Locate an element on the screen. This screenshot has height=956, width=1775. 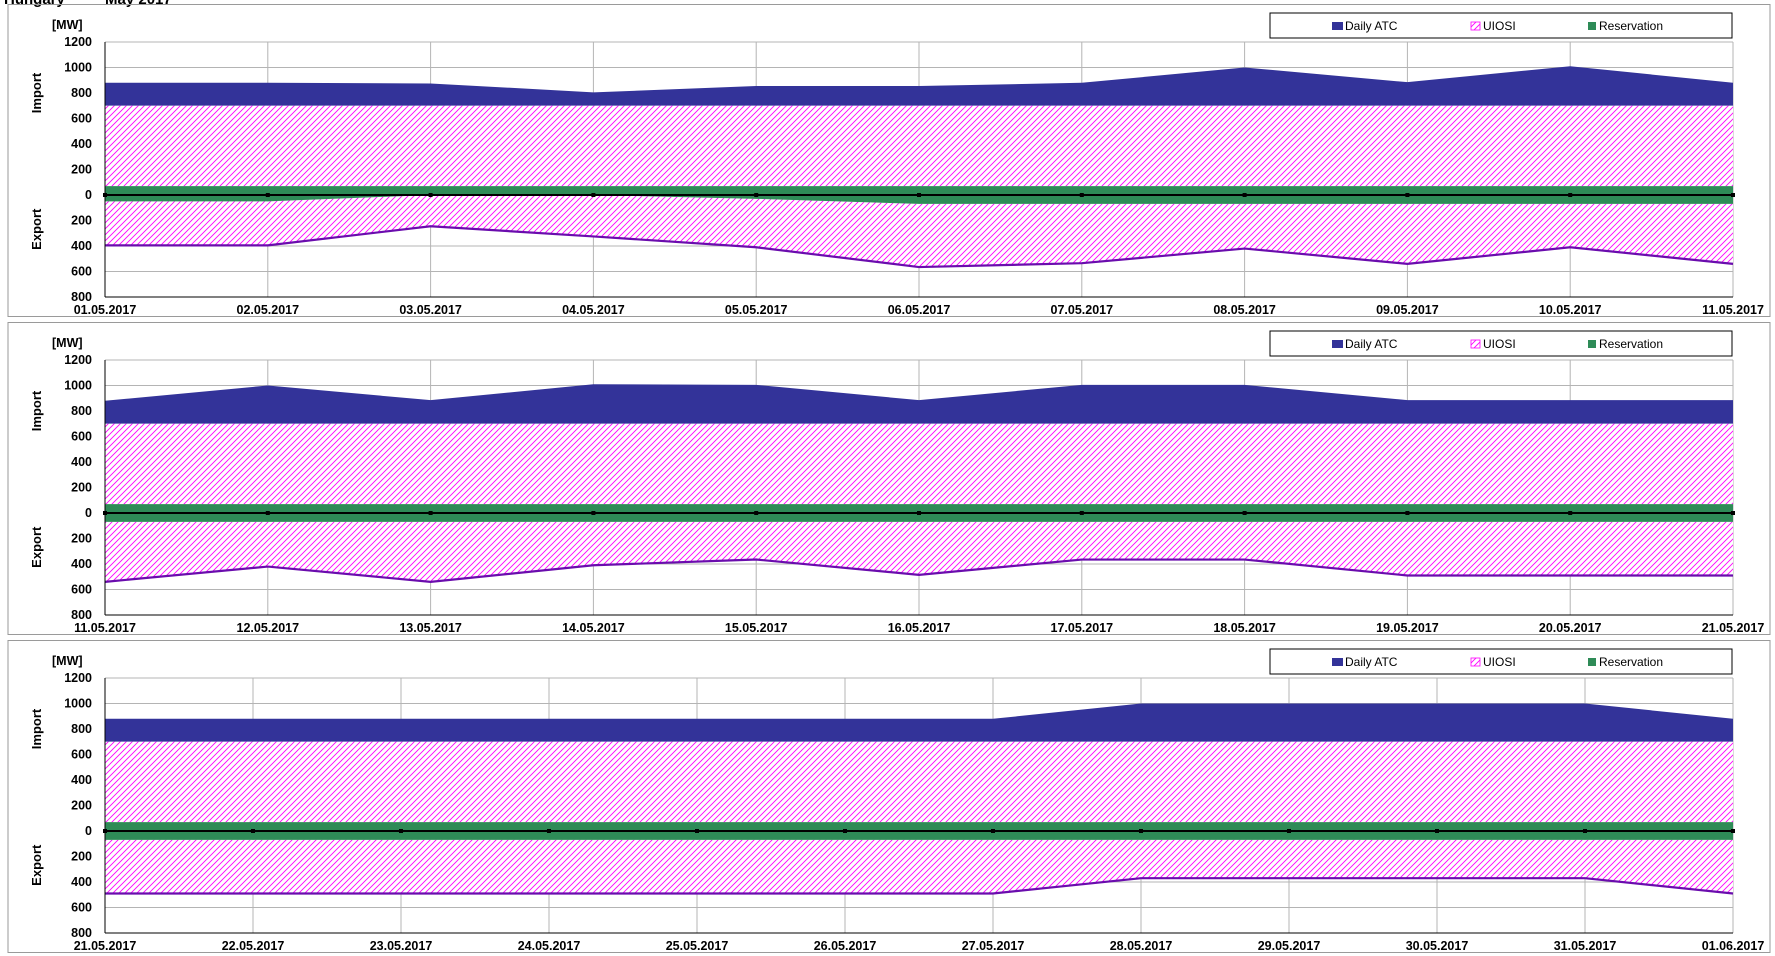
x-tick-label: 25.05.2017 is located at coordinates (697, 946).